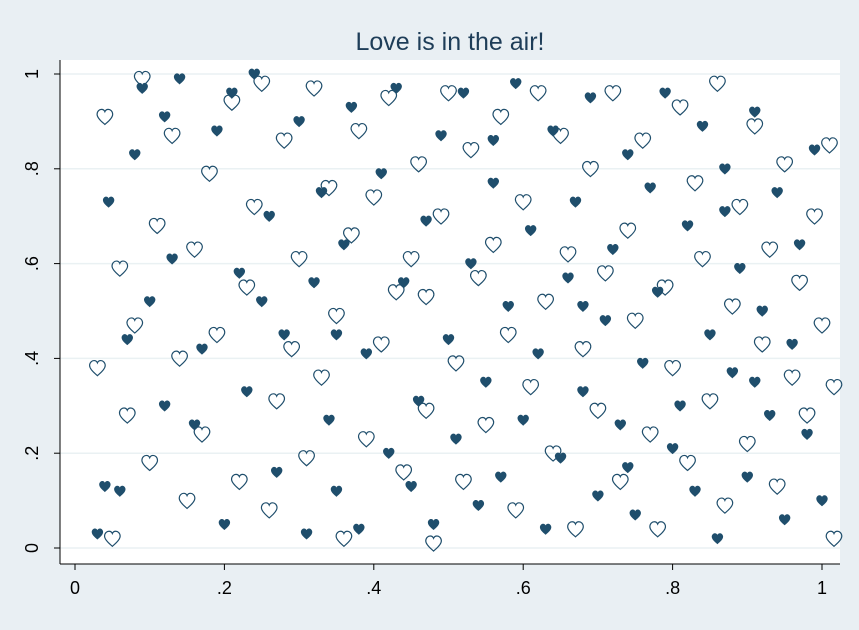 This screenshot has width=859, height=630. What do you see at coordinates (32, 168) in the screenshot?
I see `y-tick-label: .8` at bounding box center [32, 168].